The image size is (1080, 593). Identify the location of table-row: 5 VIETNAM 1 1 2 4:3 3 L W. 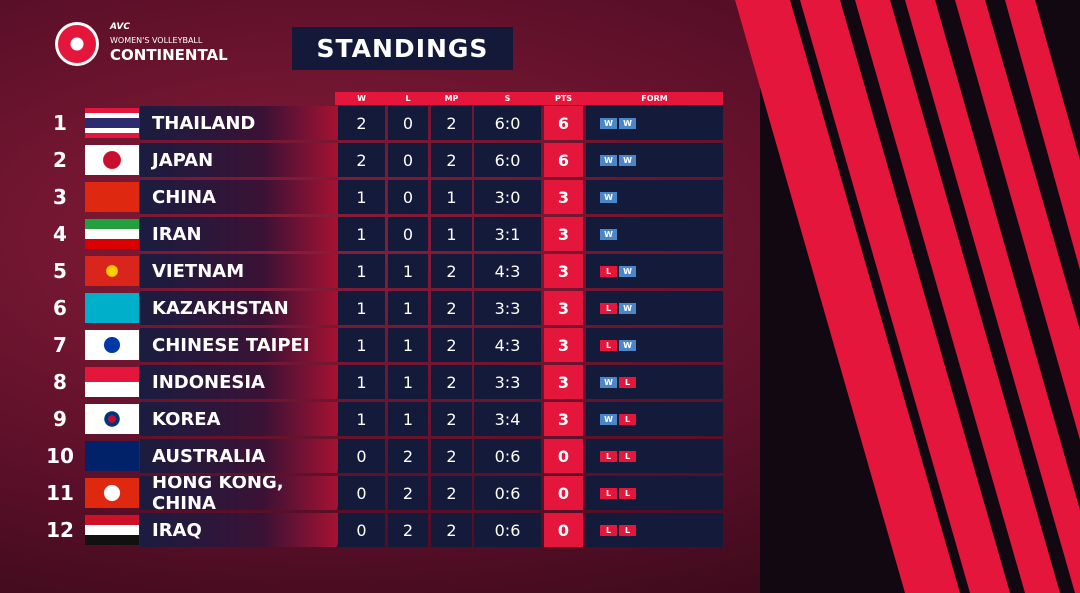
(540, 271).